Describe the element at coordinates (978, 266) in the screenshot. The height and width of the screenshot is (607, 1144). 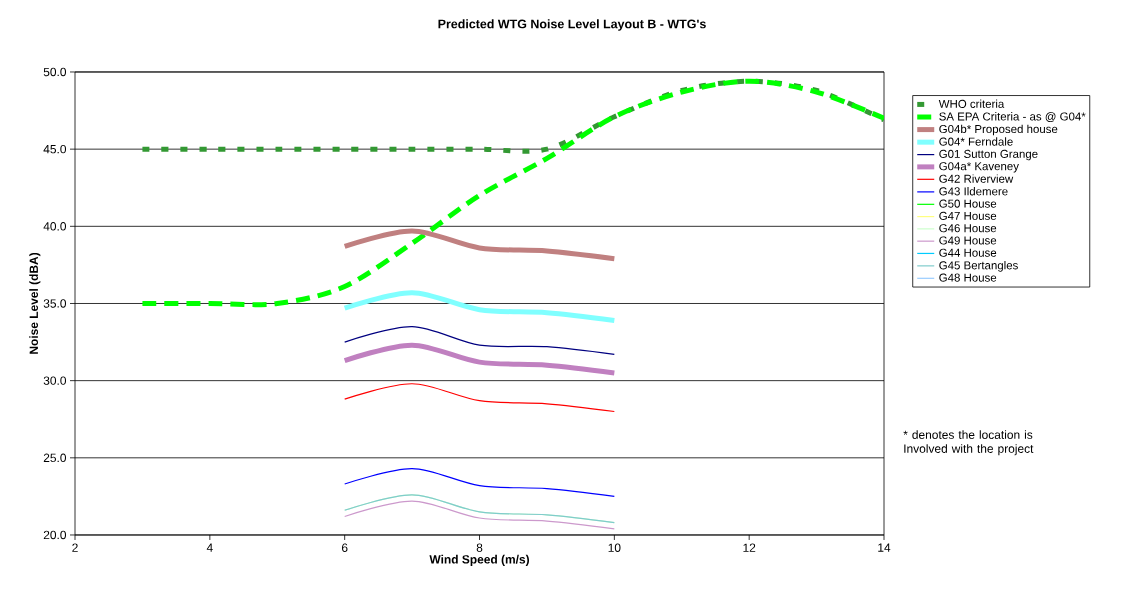
I see `legend-label: G45 Bertangles` at that location.